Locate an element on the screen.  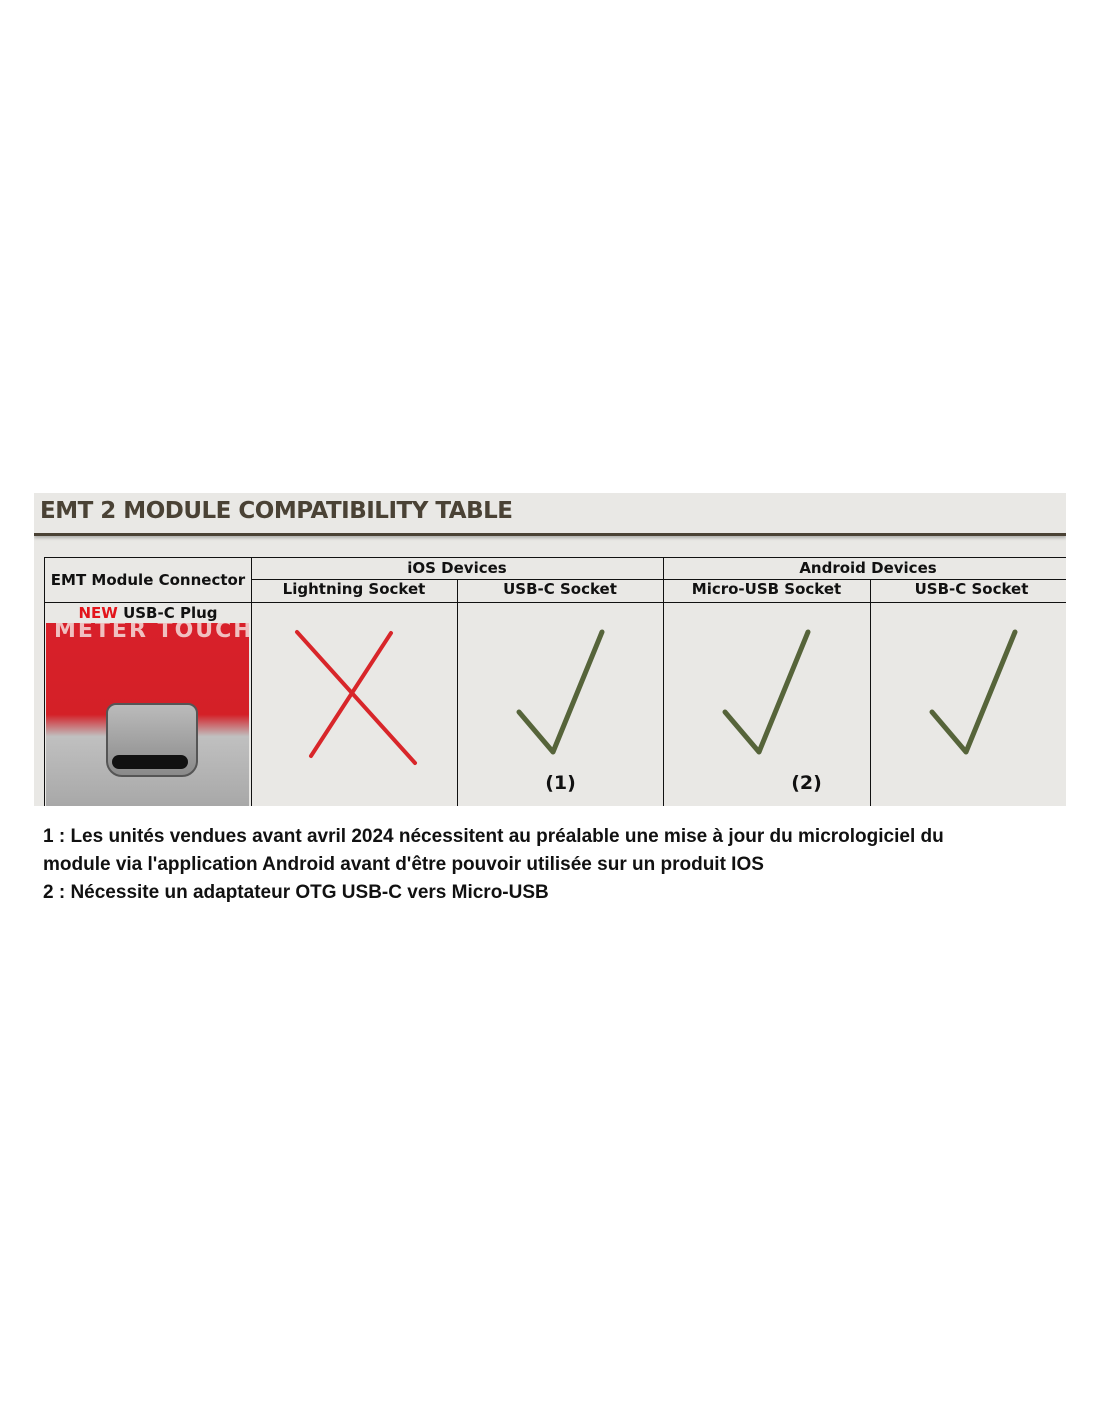
cell-lightning is located at coordinates (354, 704).